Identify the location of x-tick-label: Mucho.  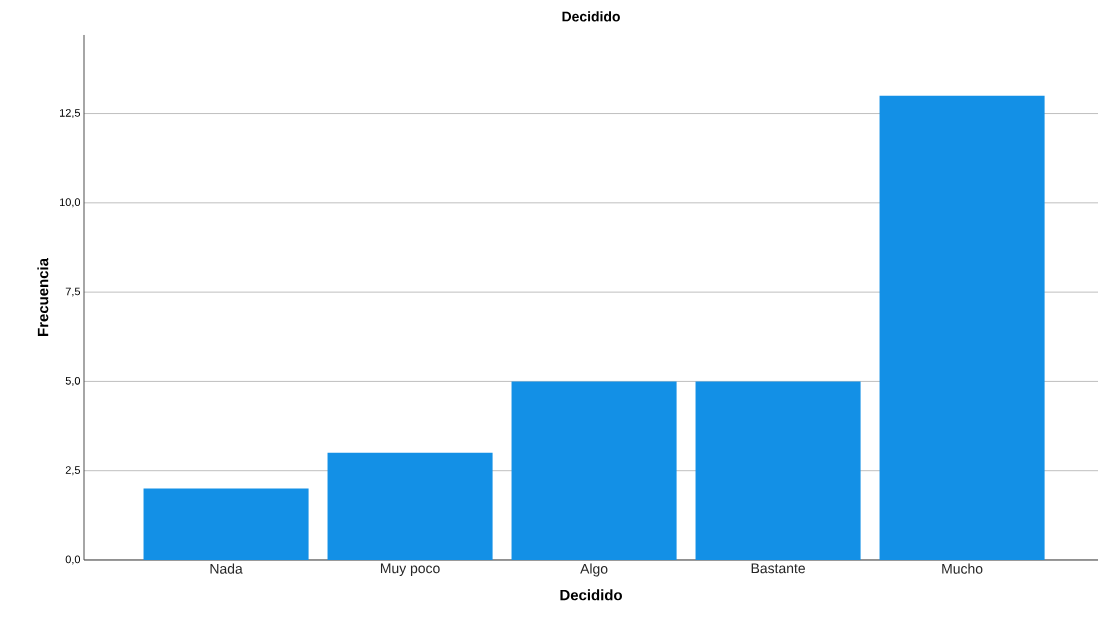
(962, 568).